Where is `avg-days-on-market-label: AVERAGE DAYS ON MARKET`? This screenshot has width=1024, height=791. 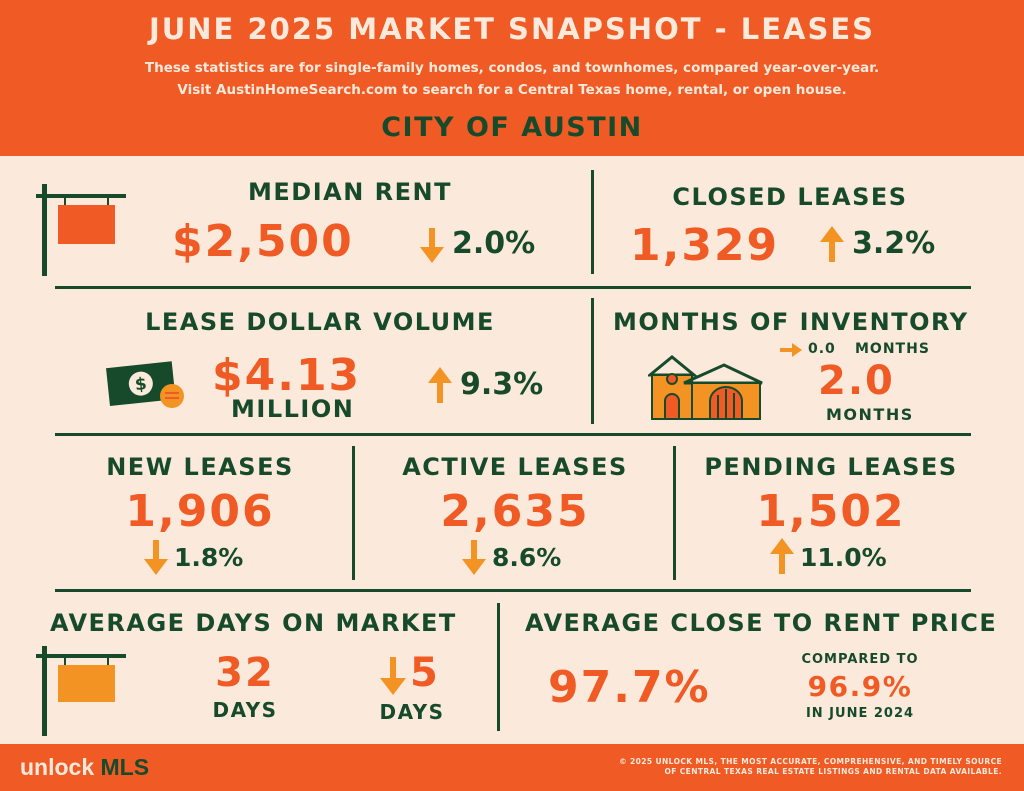
avg-days-on-market-label: AVERAGE DAYS ON MARKET is located at coordinates (253, 623).